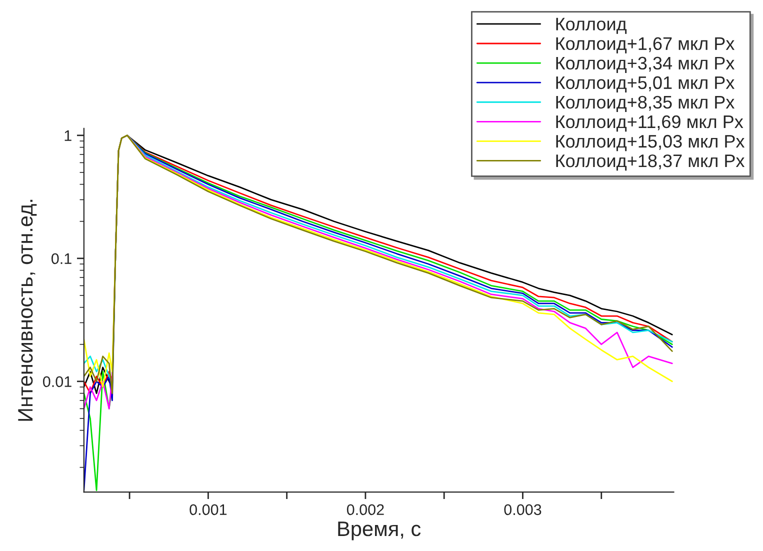 This screenshot has height=551, width=763. What do you see at coordinates (645, 104) in the screenshot?
I see `legend-label: Коллоид+8,35 мкл Px` at bounding box center [645, 104].